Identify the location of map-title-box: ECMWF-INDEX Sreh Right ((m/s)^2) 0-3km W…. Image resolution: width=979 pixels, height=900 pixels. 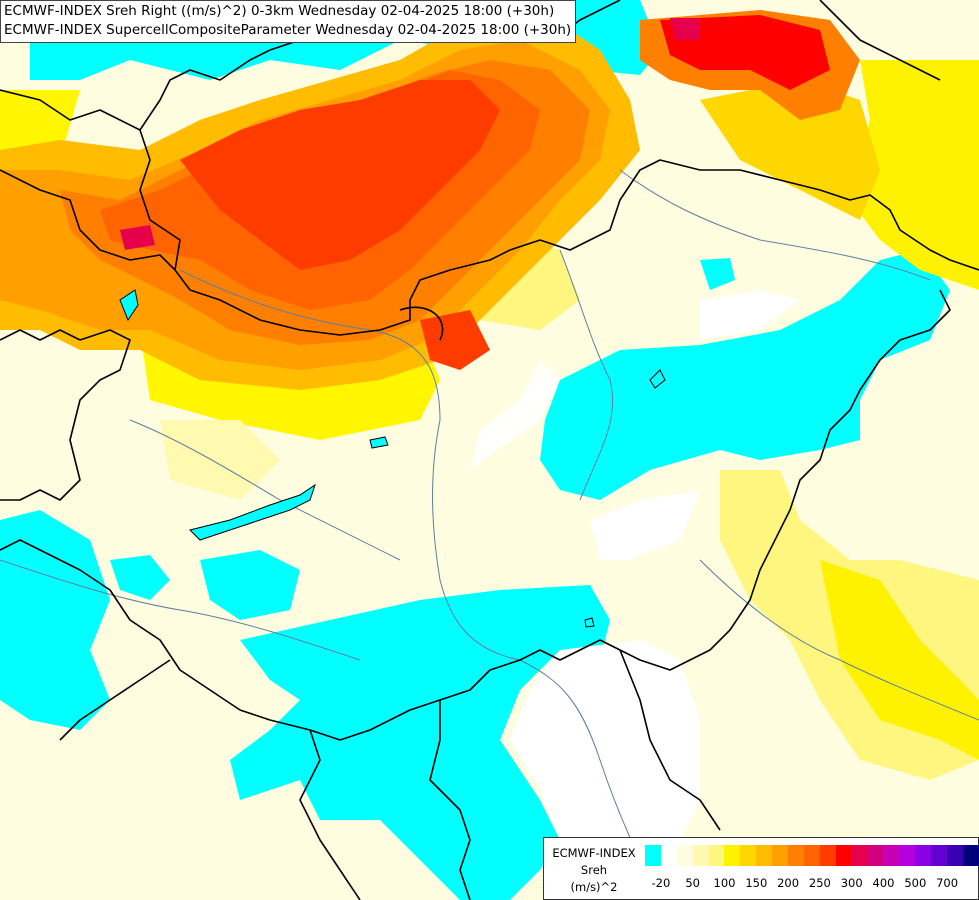
(288, 21).